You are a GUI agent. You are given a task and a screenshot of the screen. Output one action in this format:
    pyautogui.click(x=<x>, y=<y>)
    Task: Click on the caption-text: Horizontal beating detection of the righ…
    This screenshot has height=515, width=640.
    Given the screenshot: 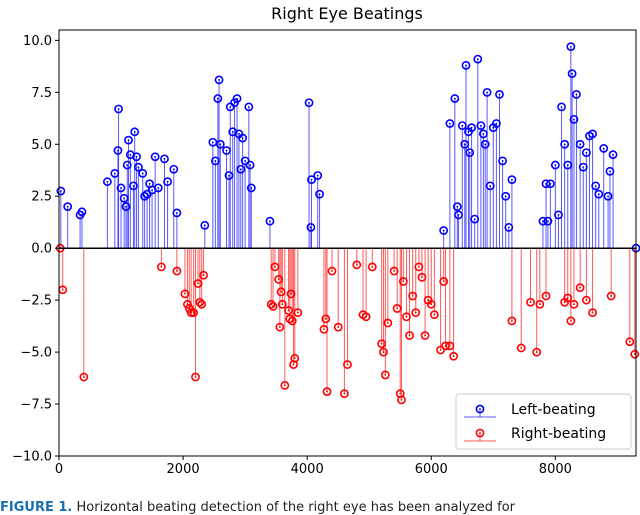 What is the action you would take?
    pyautogui.click(x=296, y=507)
    